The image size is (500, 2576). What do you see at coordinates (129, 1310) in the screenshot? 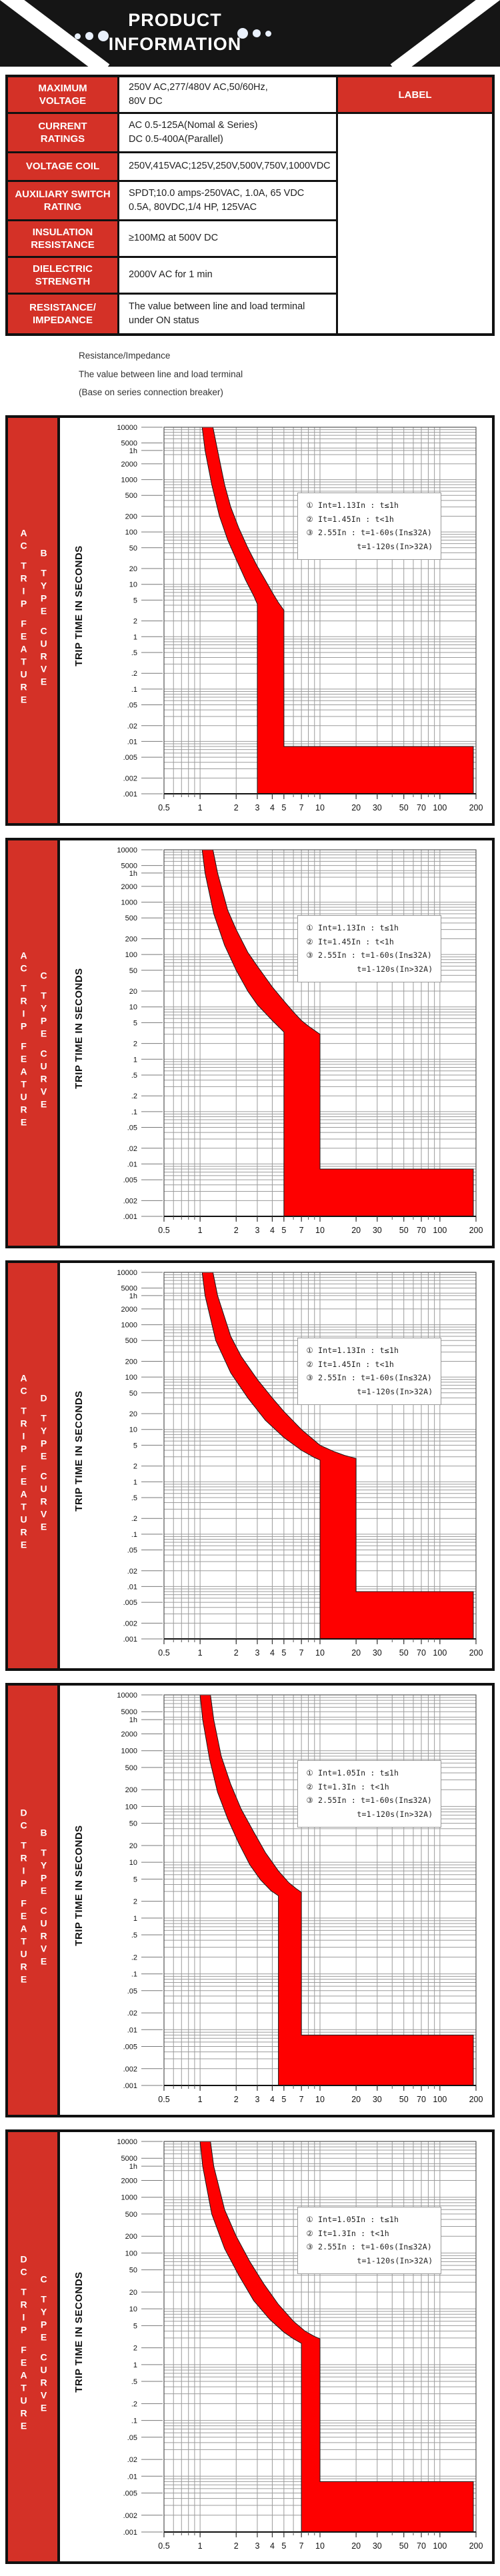
I see `svg-text: 2000` at bounding box center [129, 1310].